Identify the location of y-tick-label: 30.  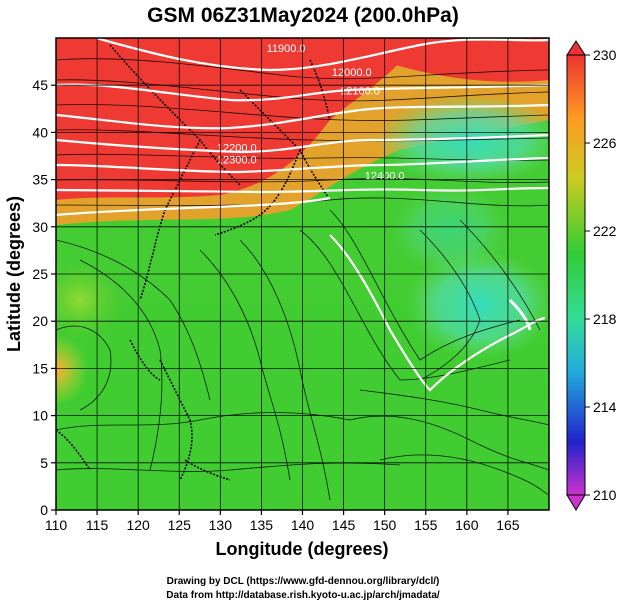
(40, 227).